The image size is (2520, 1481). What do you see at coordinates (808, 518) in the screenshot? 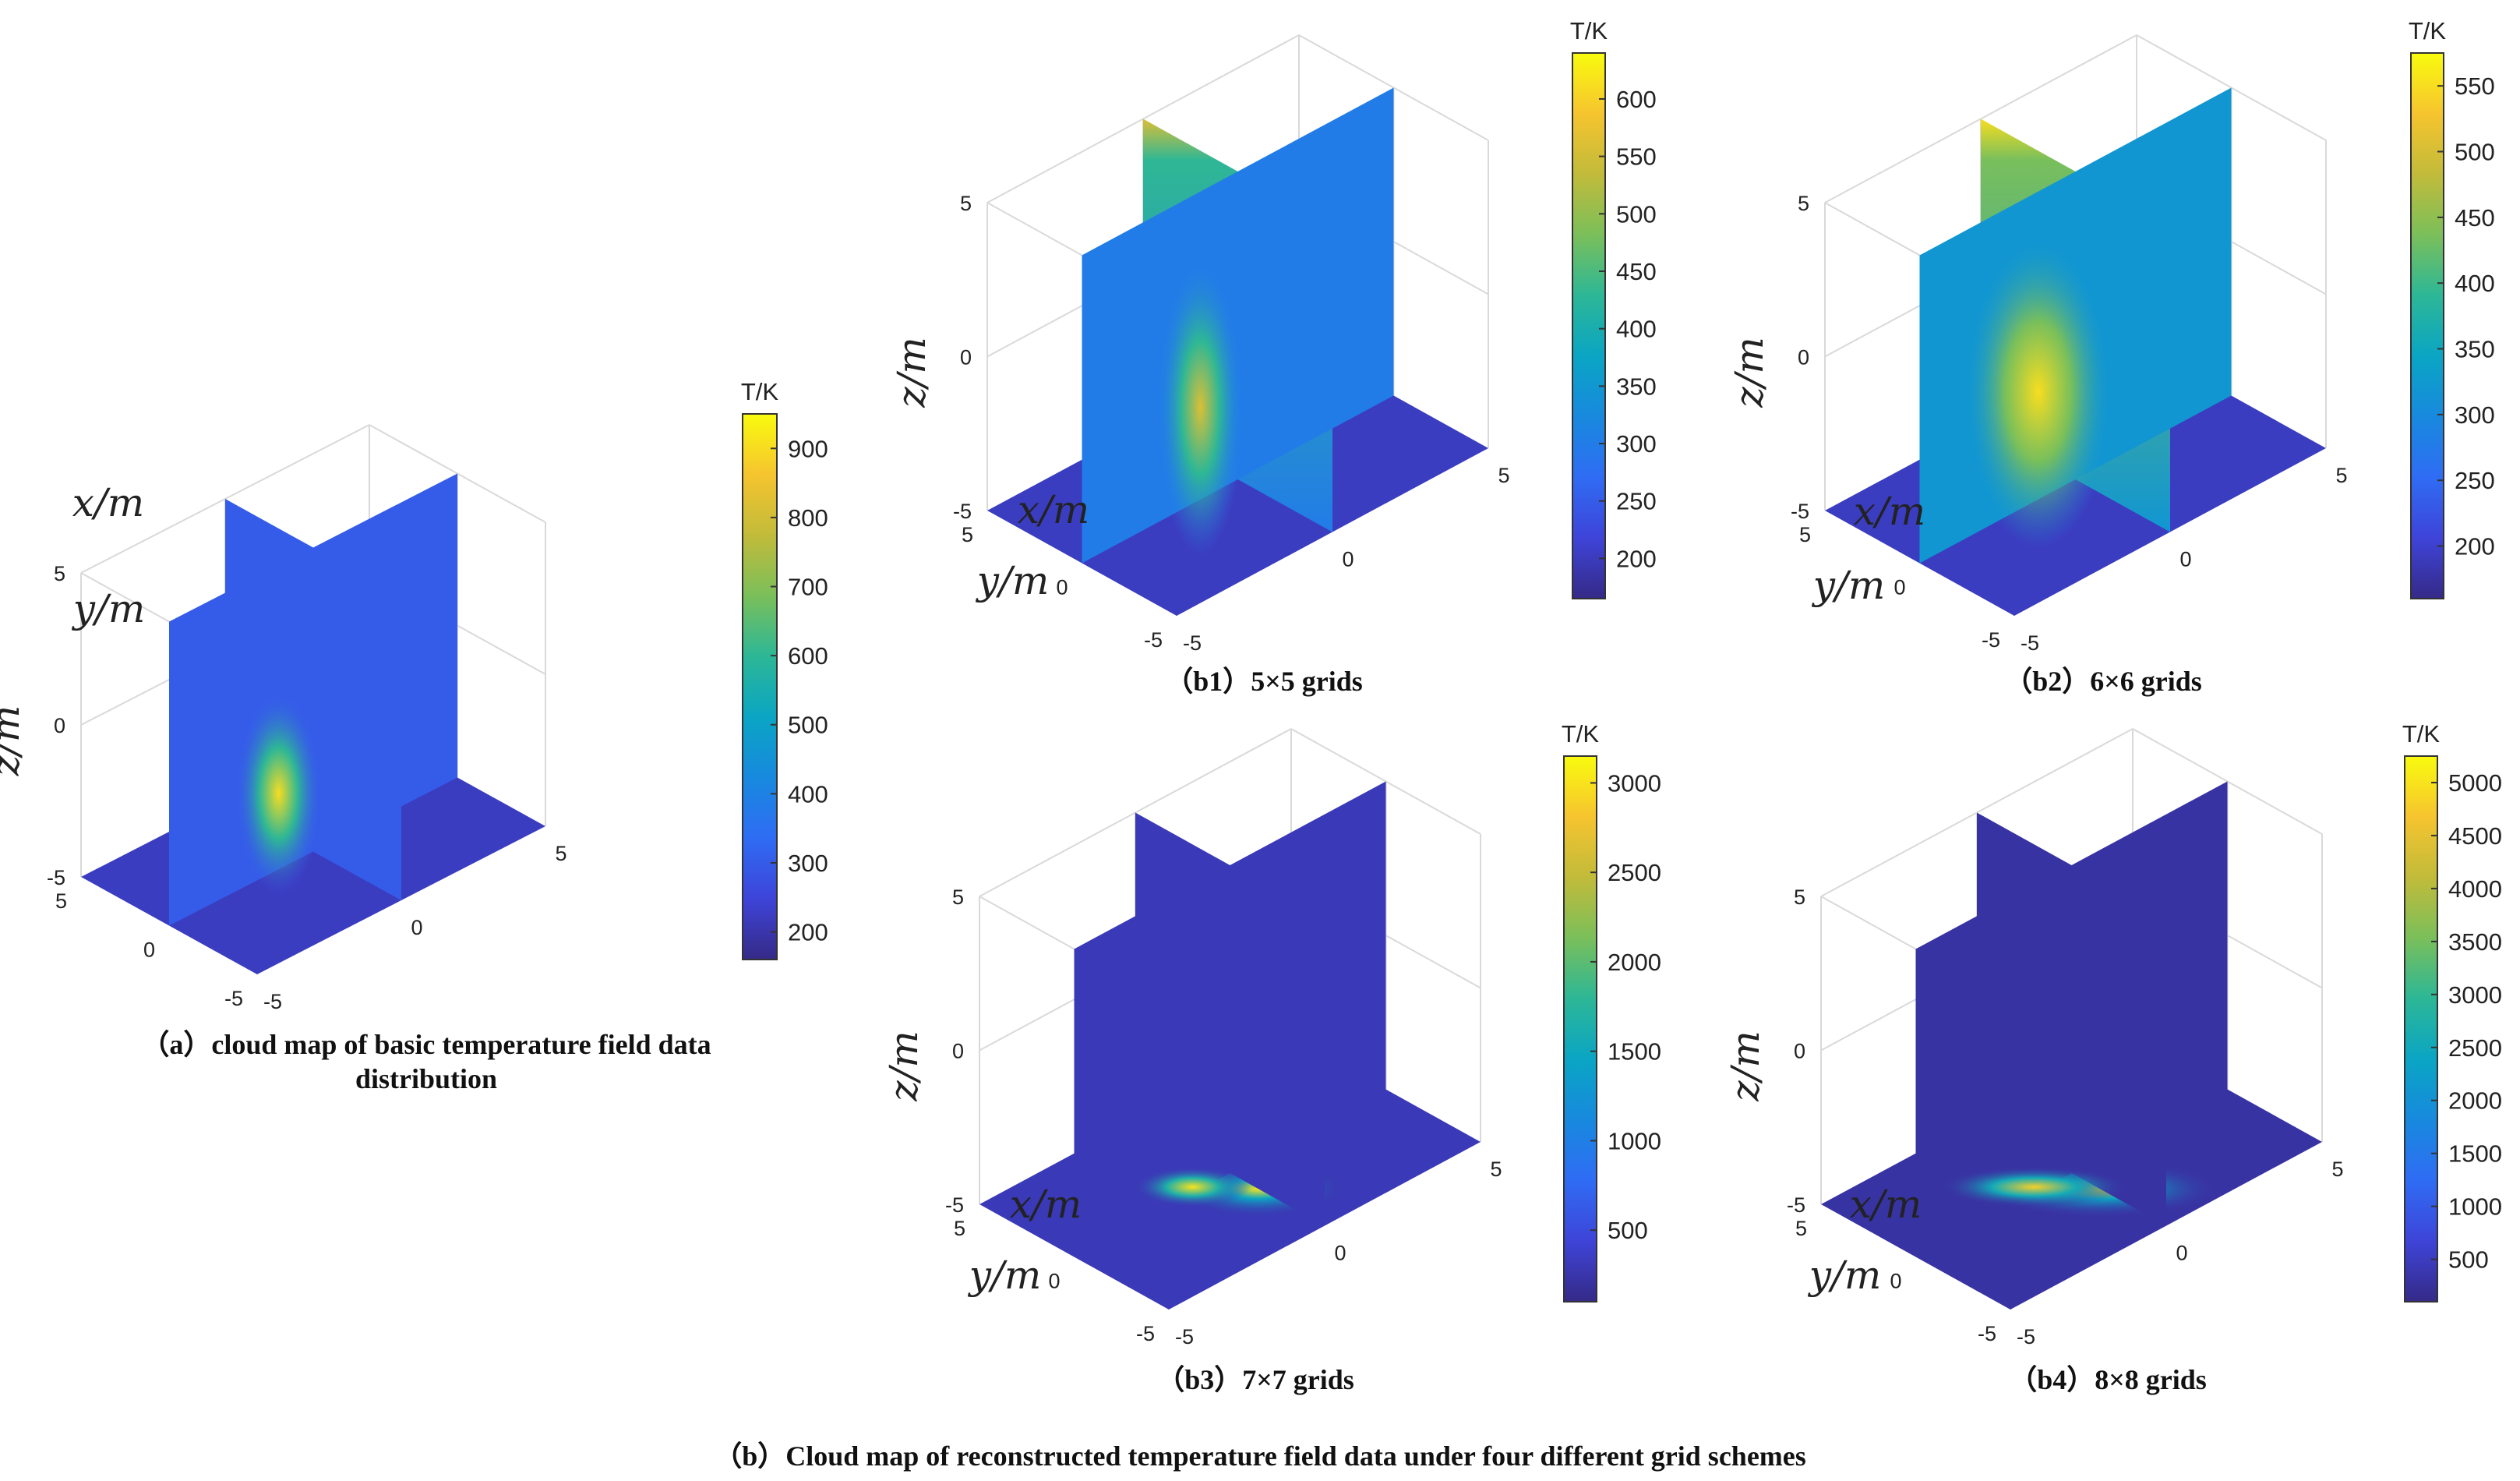
I see `colorbar-tick-label: 800` at bounding box center [808, 518].